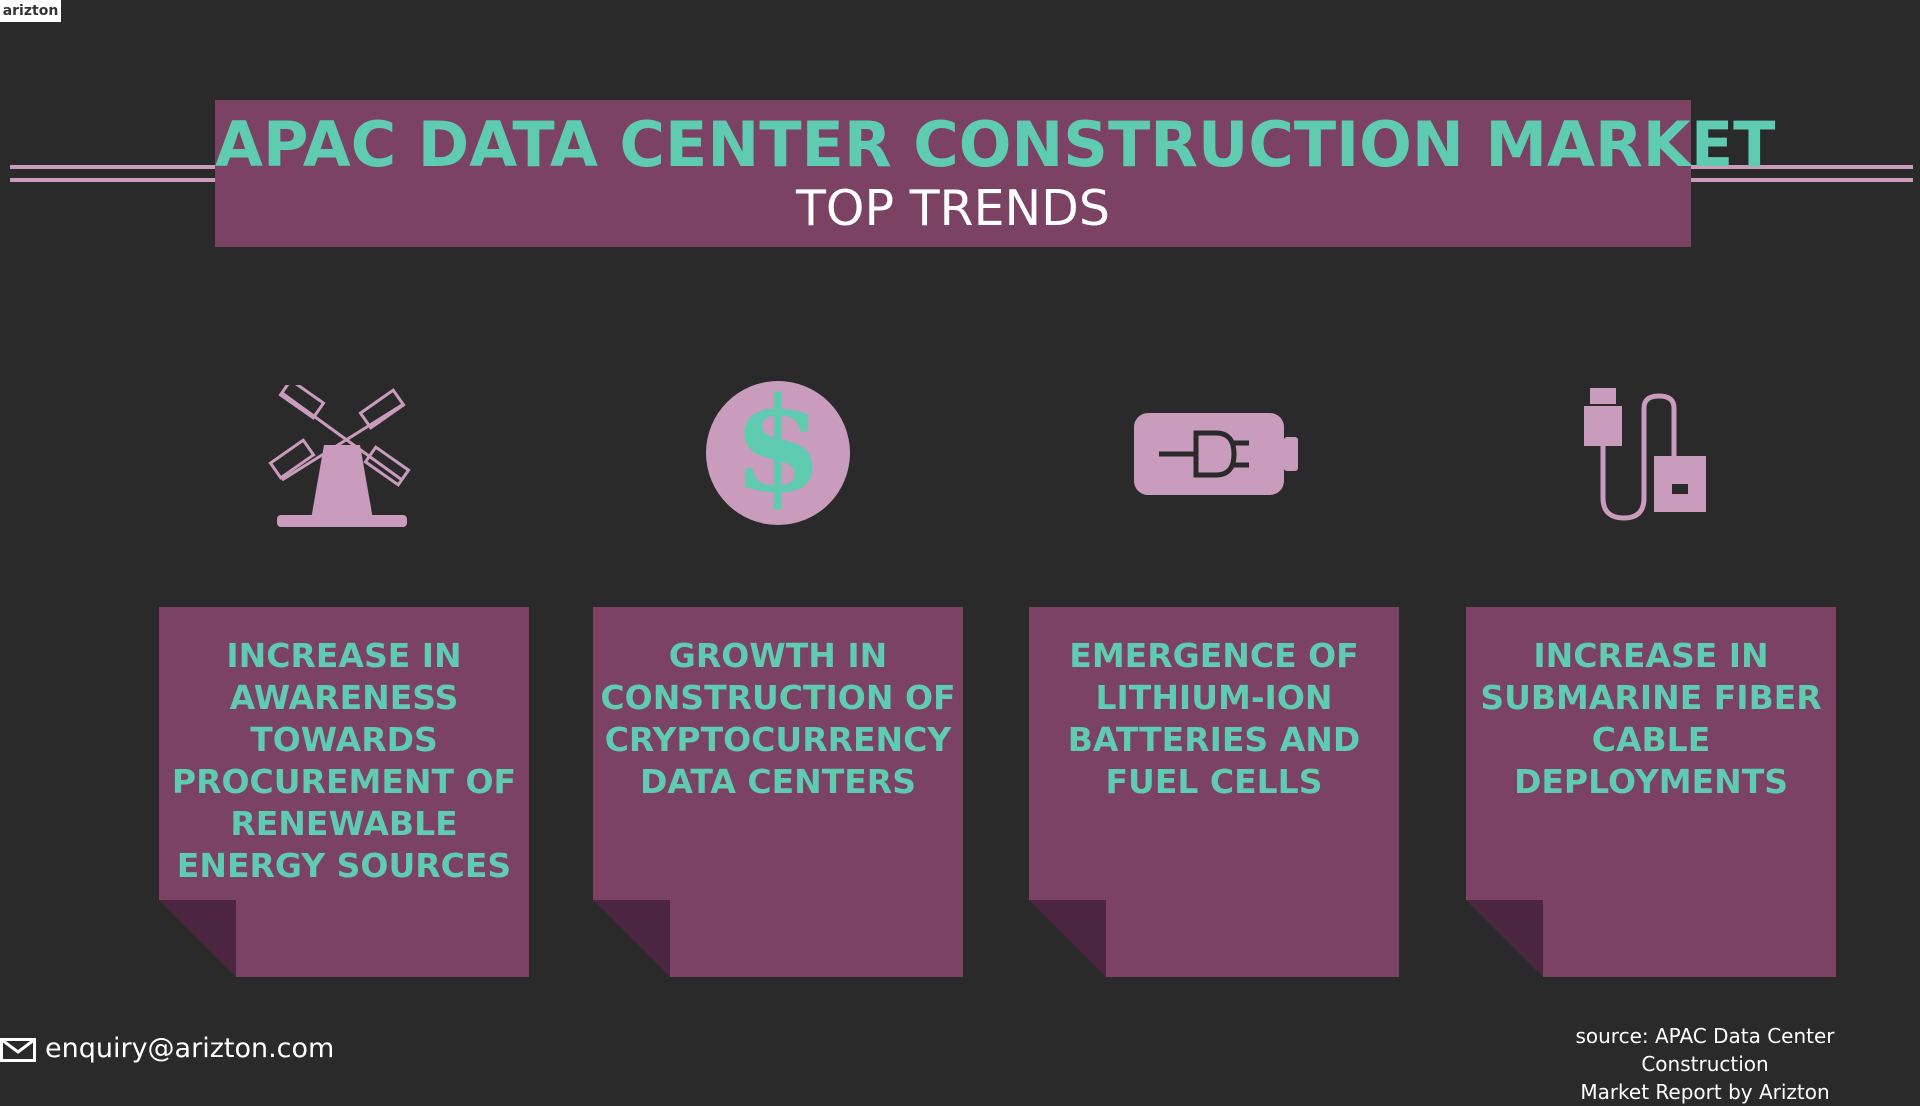  I want to click on cable-icon, so click(1645, 454).